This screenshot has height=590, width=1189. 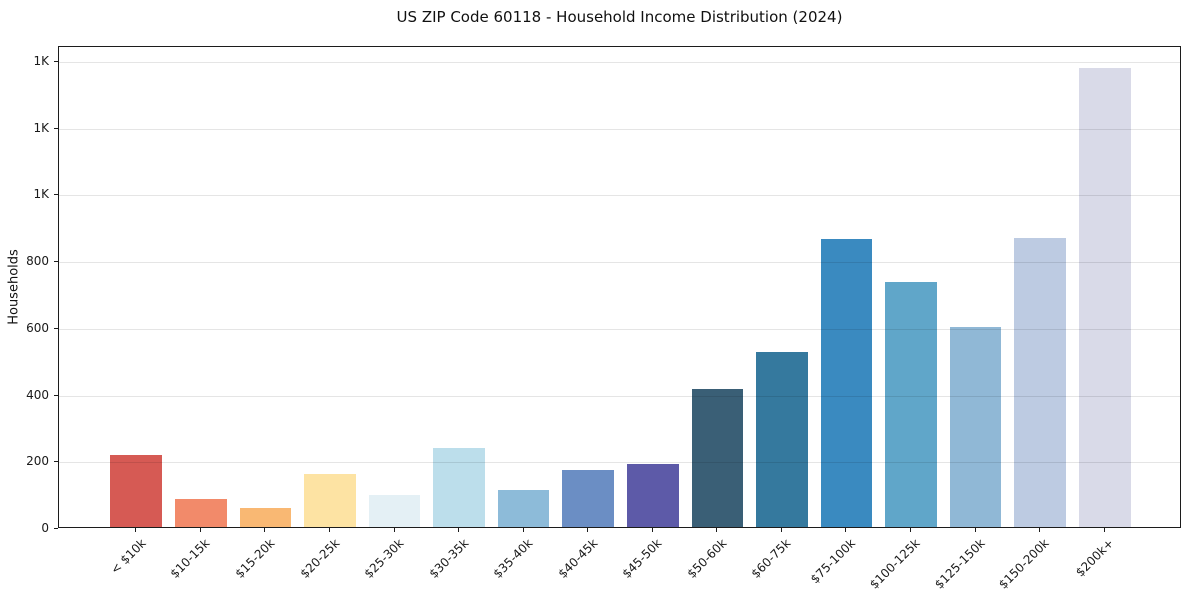 I want to click on x-tick-label-text: $50-60k, so click(x=707, y=558).